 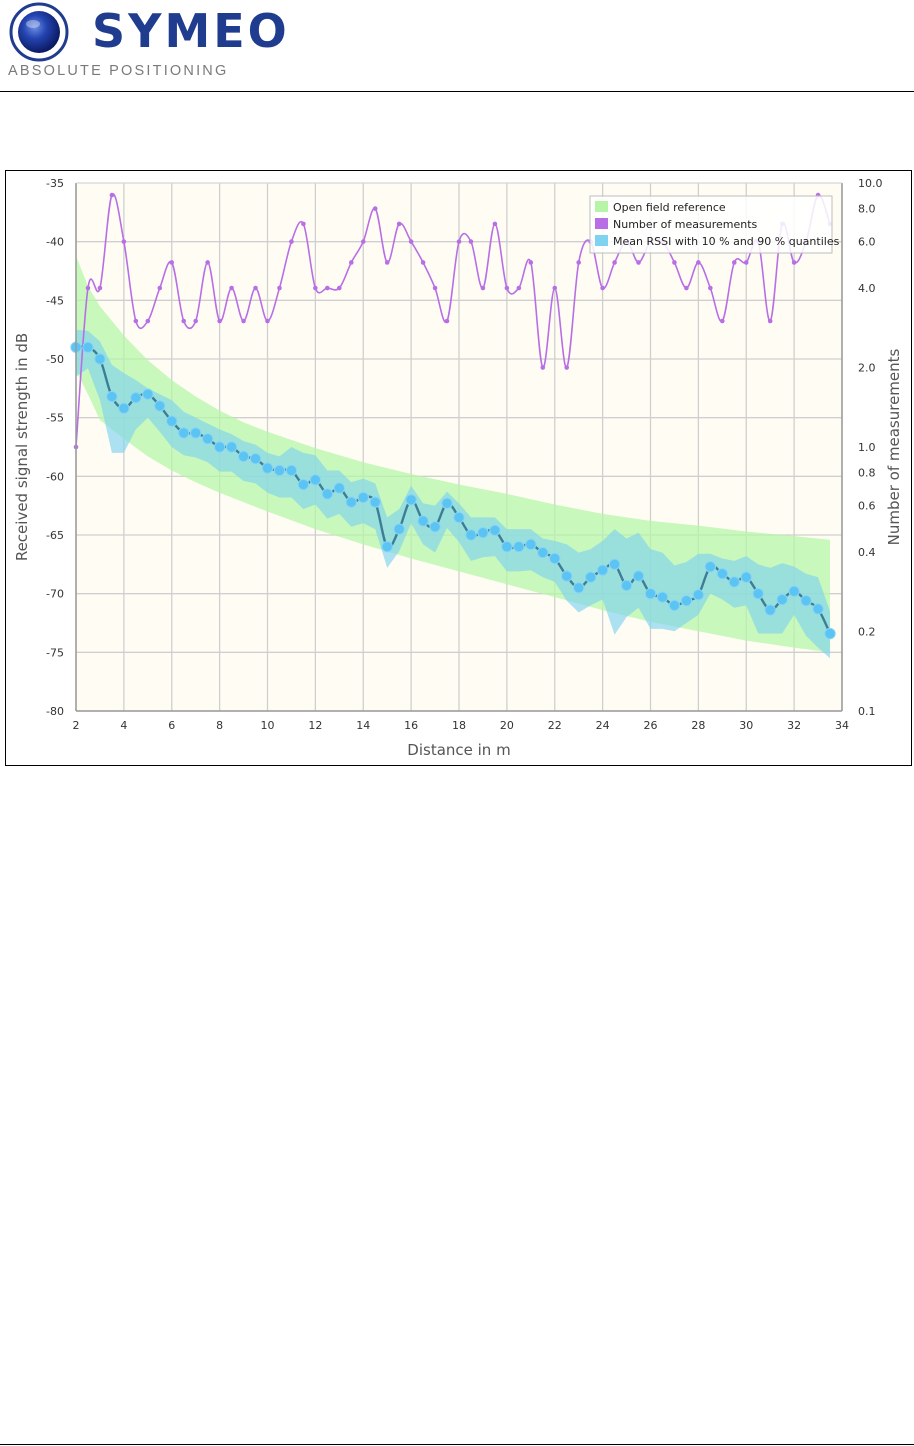 I want to click on y-tick-label: -80, so click(x=55, y=711).